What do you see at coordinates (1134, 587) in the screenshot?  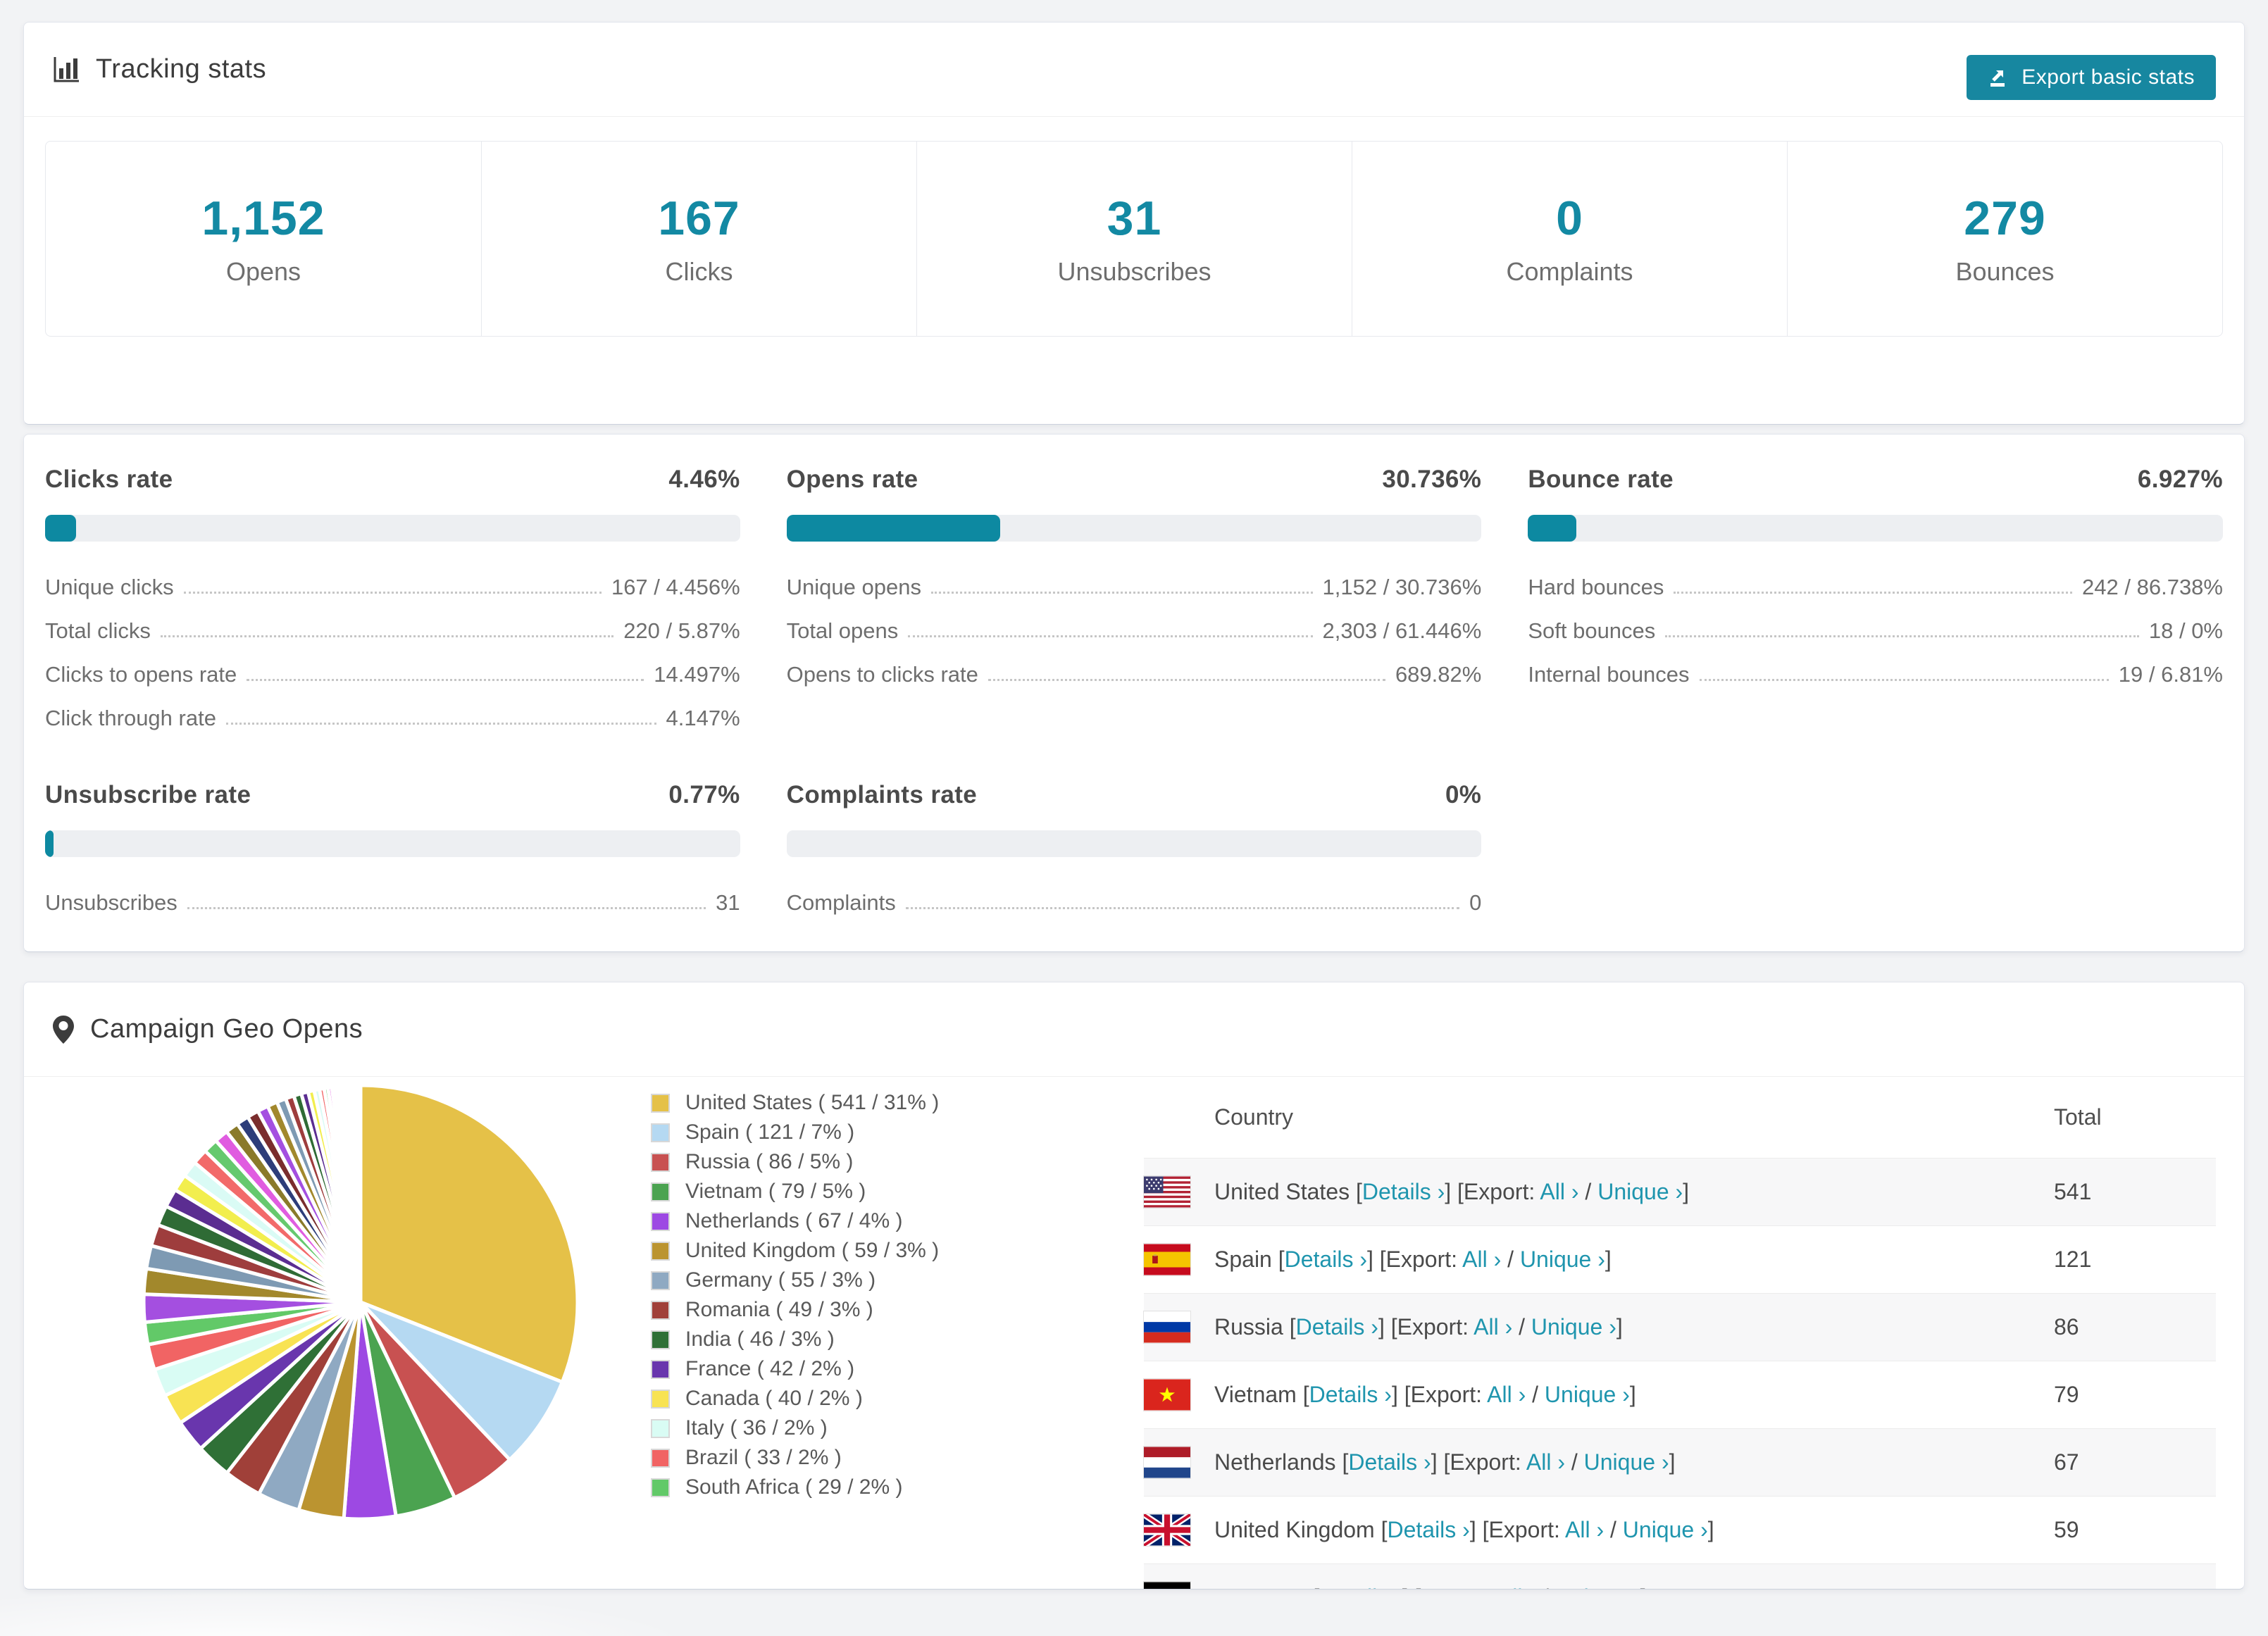 I see `stat-row: Unique opens 1,152 / 30.736%` at bounding box center [1134, 587].